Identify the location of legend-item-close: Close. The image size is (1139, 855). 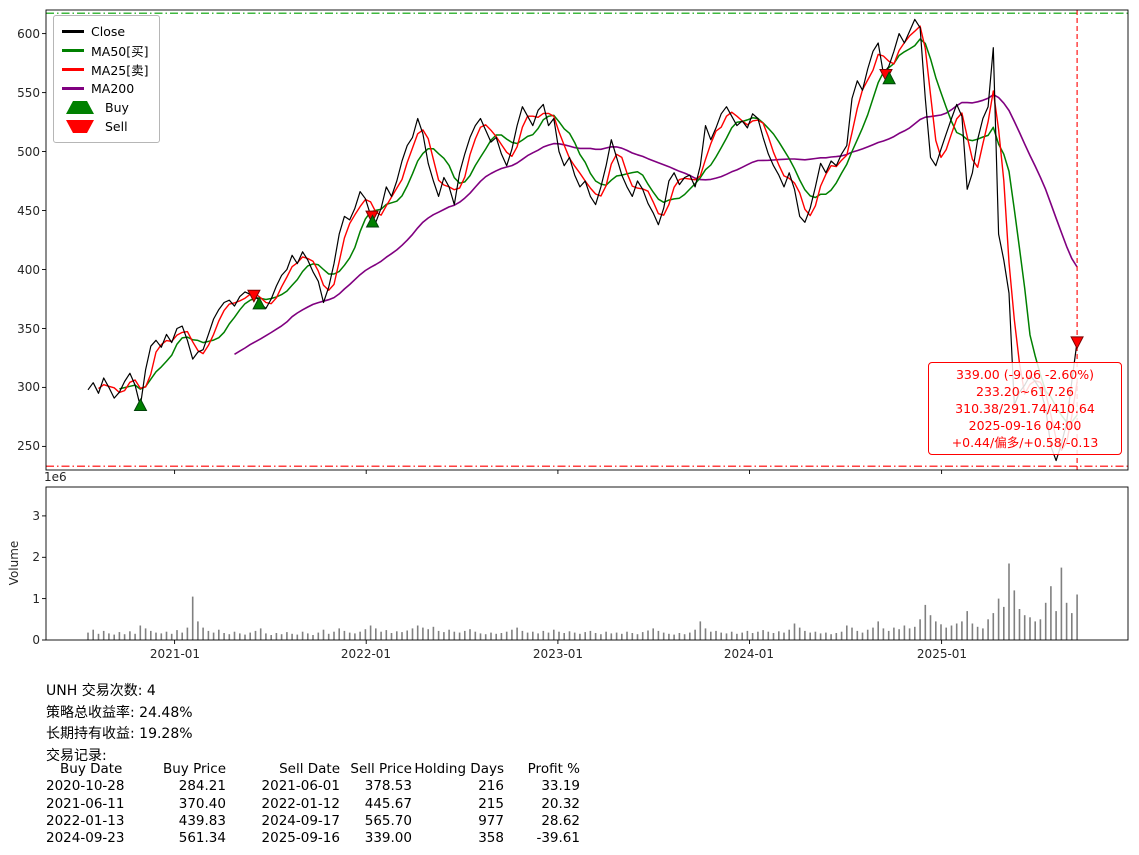
(105, 31).